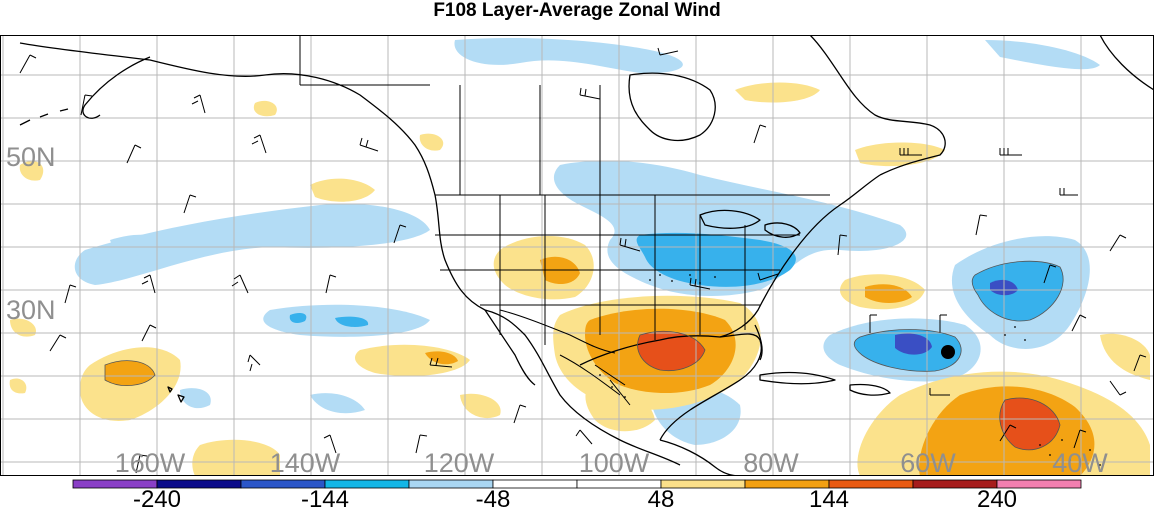 The height and width of the screenshot is (511, 1154). What do you see at coordinates (577, 484) in the screenshot?
I see `colorbar-boxes` at bounding box center [577, 484].